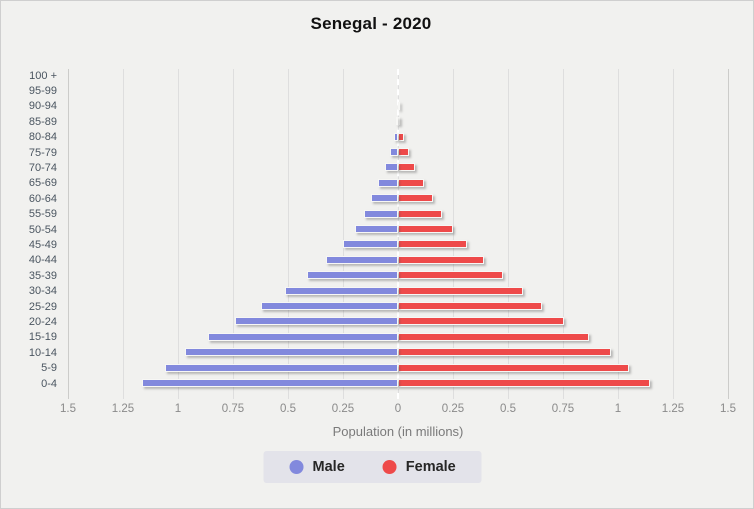 The height and width of the screenshot is (509, 754). What do you see at coordinates (42, 306) in the screenshot?
I see `age-group-label: 25-29` at bounding box center [42, 306].